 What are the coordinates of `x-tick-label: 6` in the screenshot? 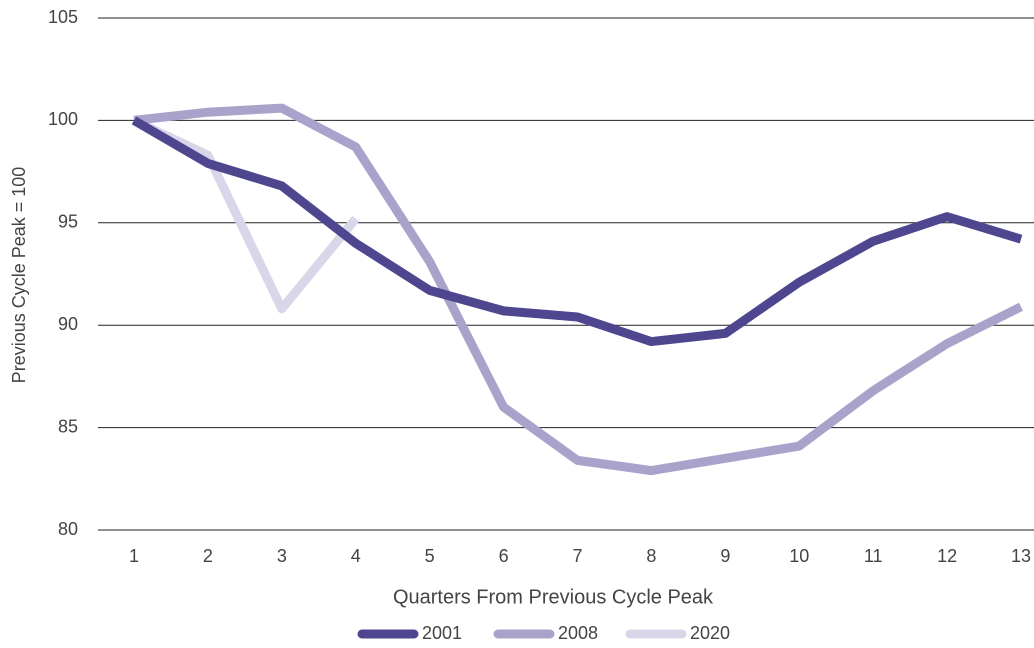 It's located at (504, 556).